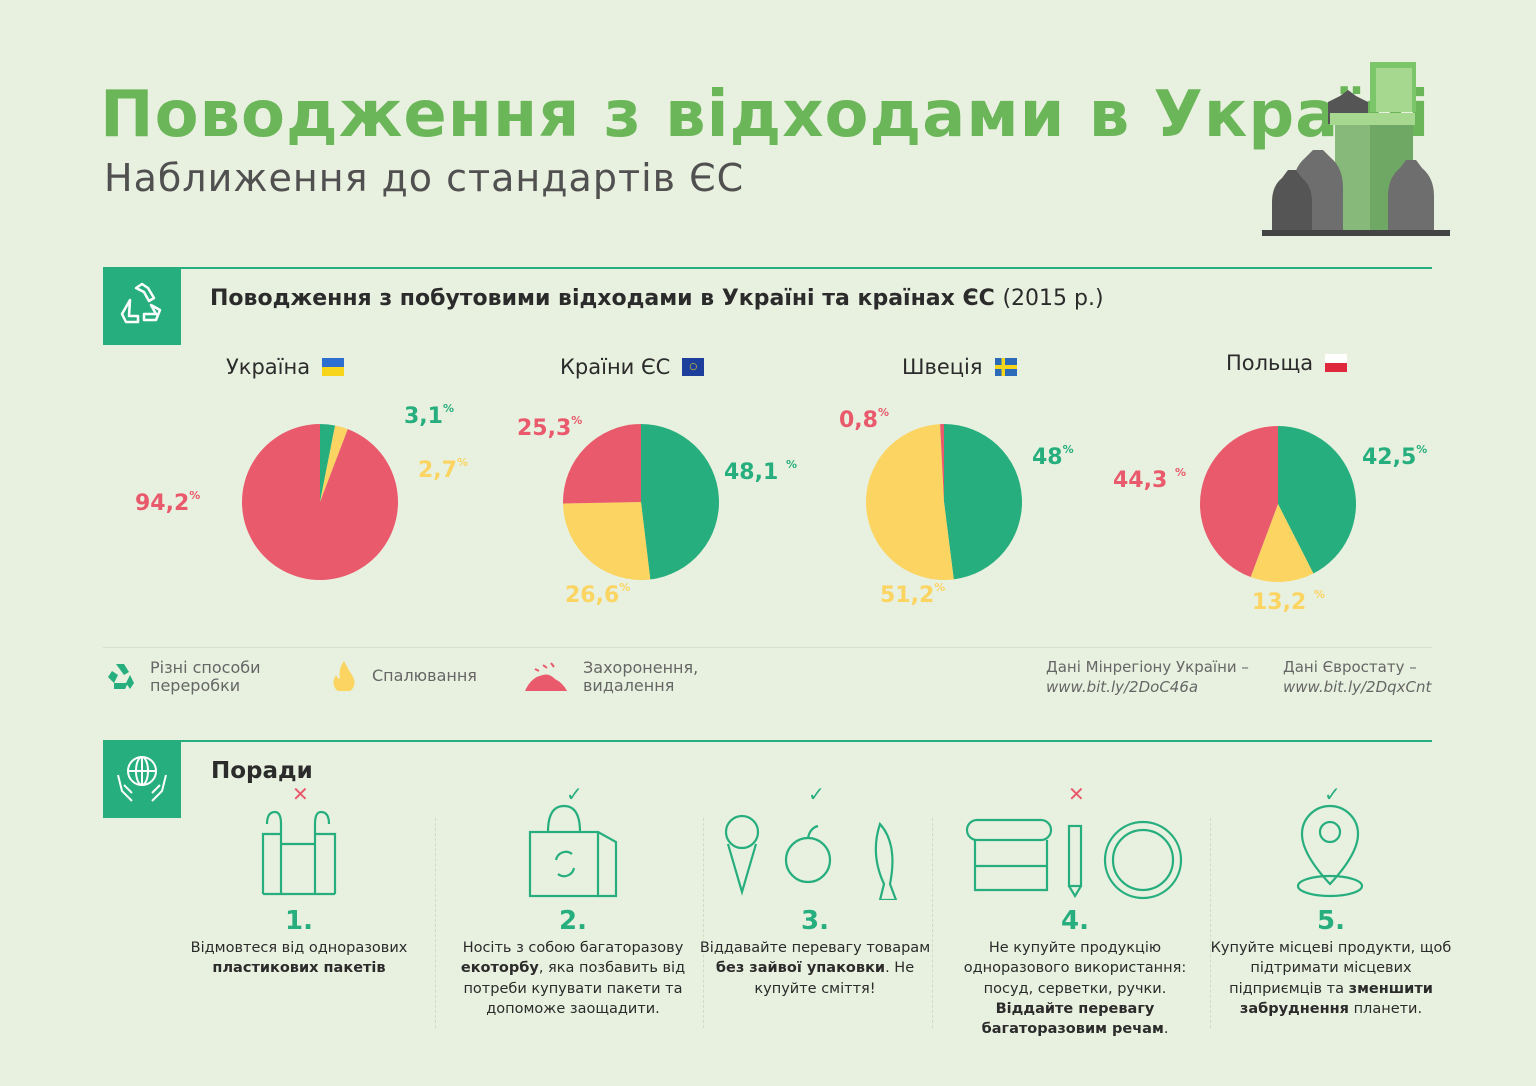 The width and height of the screenshot is (1536, 1086). What do you see at coordinates (168, 502) in the screenshot?
I see `label-ukraine-landfill: 94,2%` at bounding box center [168, 502].